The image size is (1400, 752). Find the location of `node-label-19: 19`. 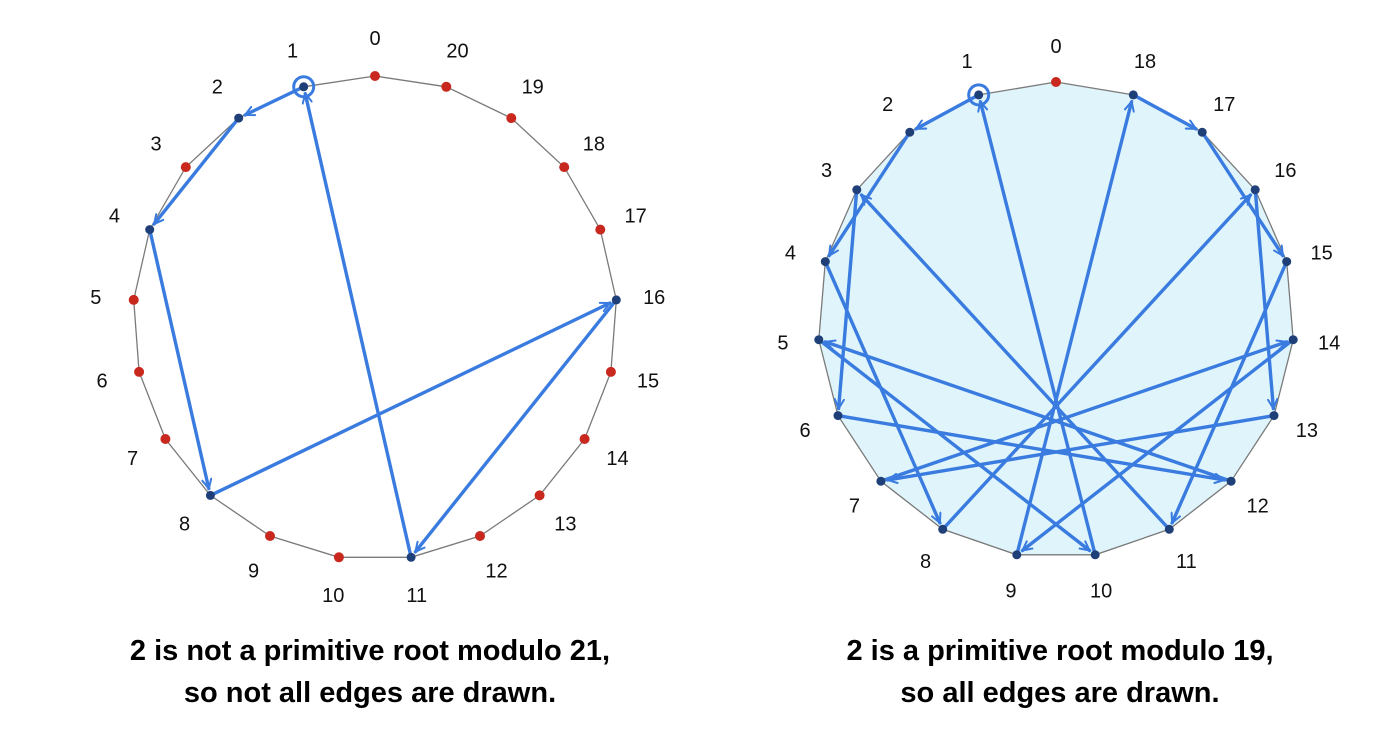

node-label-19: 19 is located at coordinates (533, 88).